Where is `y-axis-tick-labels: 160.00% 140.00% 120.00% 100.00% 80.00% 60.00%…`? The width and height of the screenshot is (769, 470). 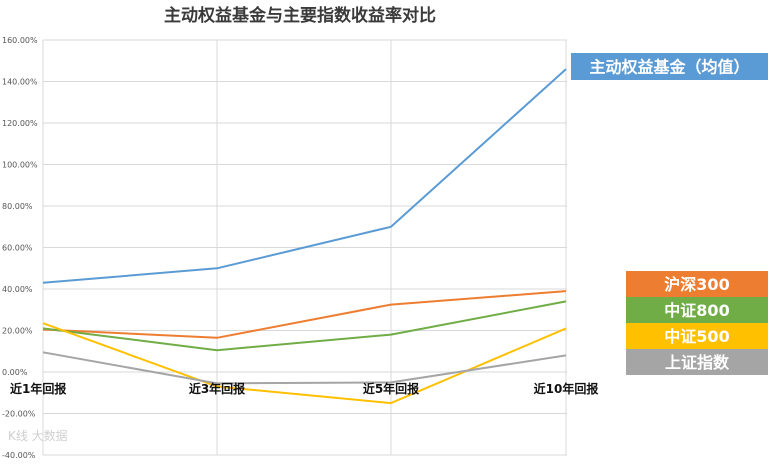
y-axis-tick-labels: 160.00% 140.00% 120.00% 100.00% 80.00% 60.00%… is located at coordinates (20, 248).